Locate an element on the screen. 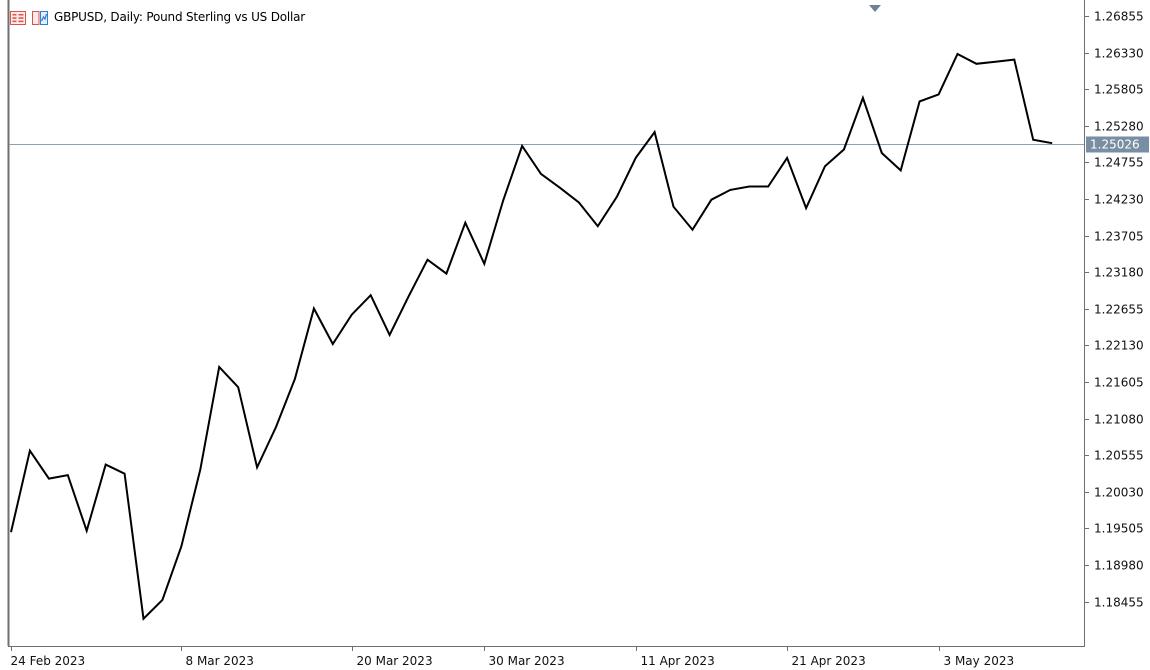 This screenshot has height=670, width=1150. time-tick-label: 24 Feb 2023 is located at coordinates (48, 661).